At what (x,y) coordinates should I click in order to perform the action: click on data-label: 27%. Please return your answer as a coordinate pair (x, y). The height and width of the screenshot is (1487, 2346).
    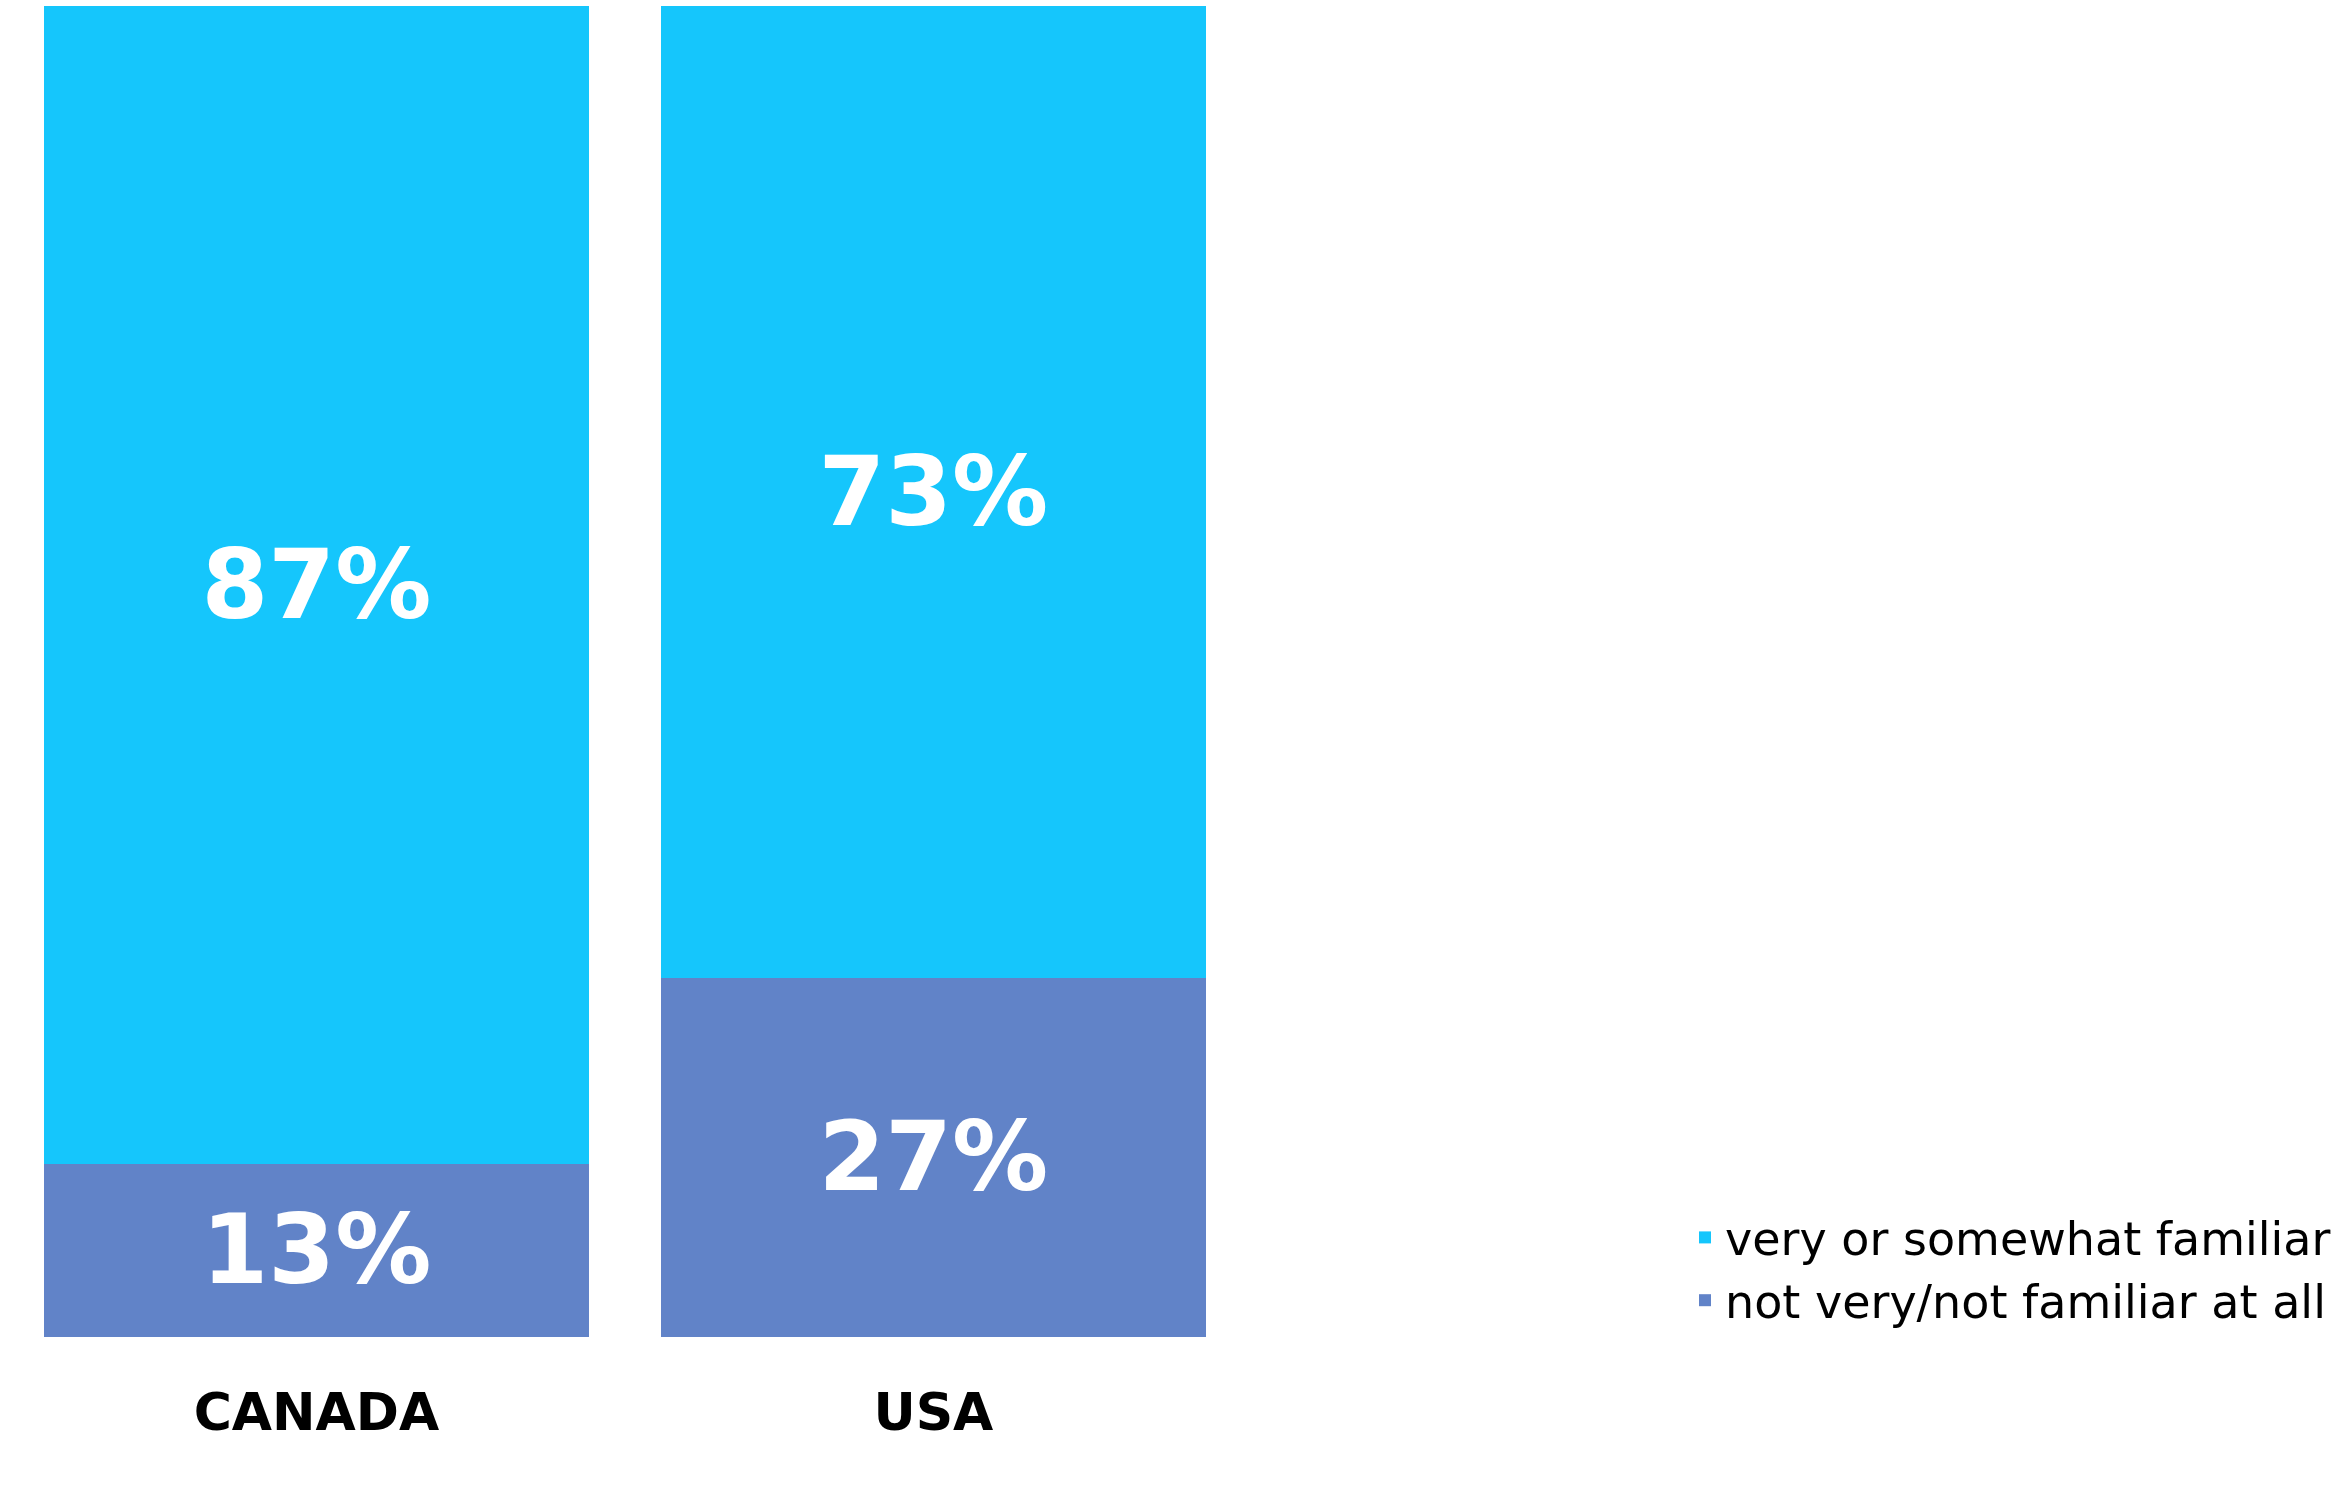
    Looking at the image, I should click on (933, 1157).